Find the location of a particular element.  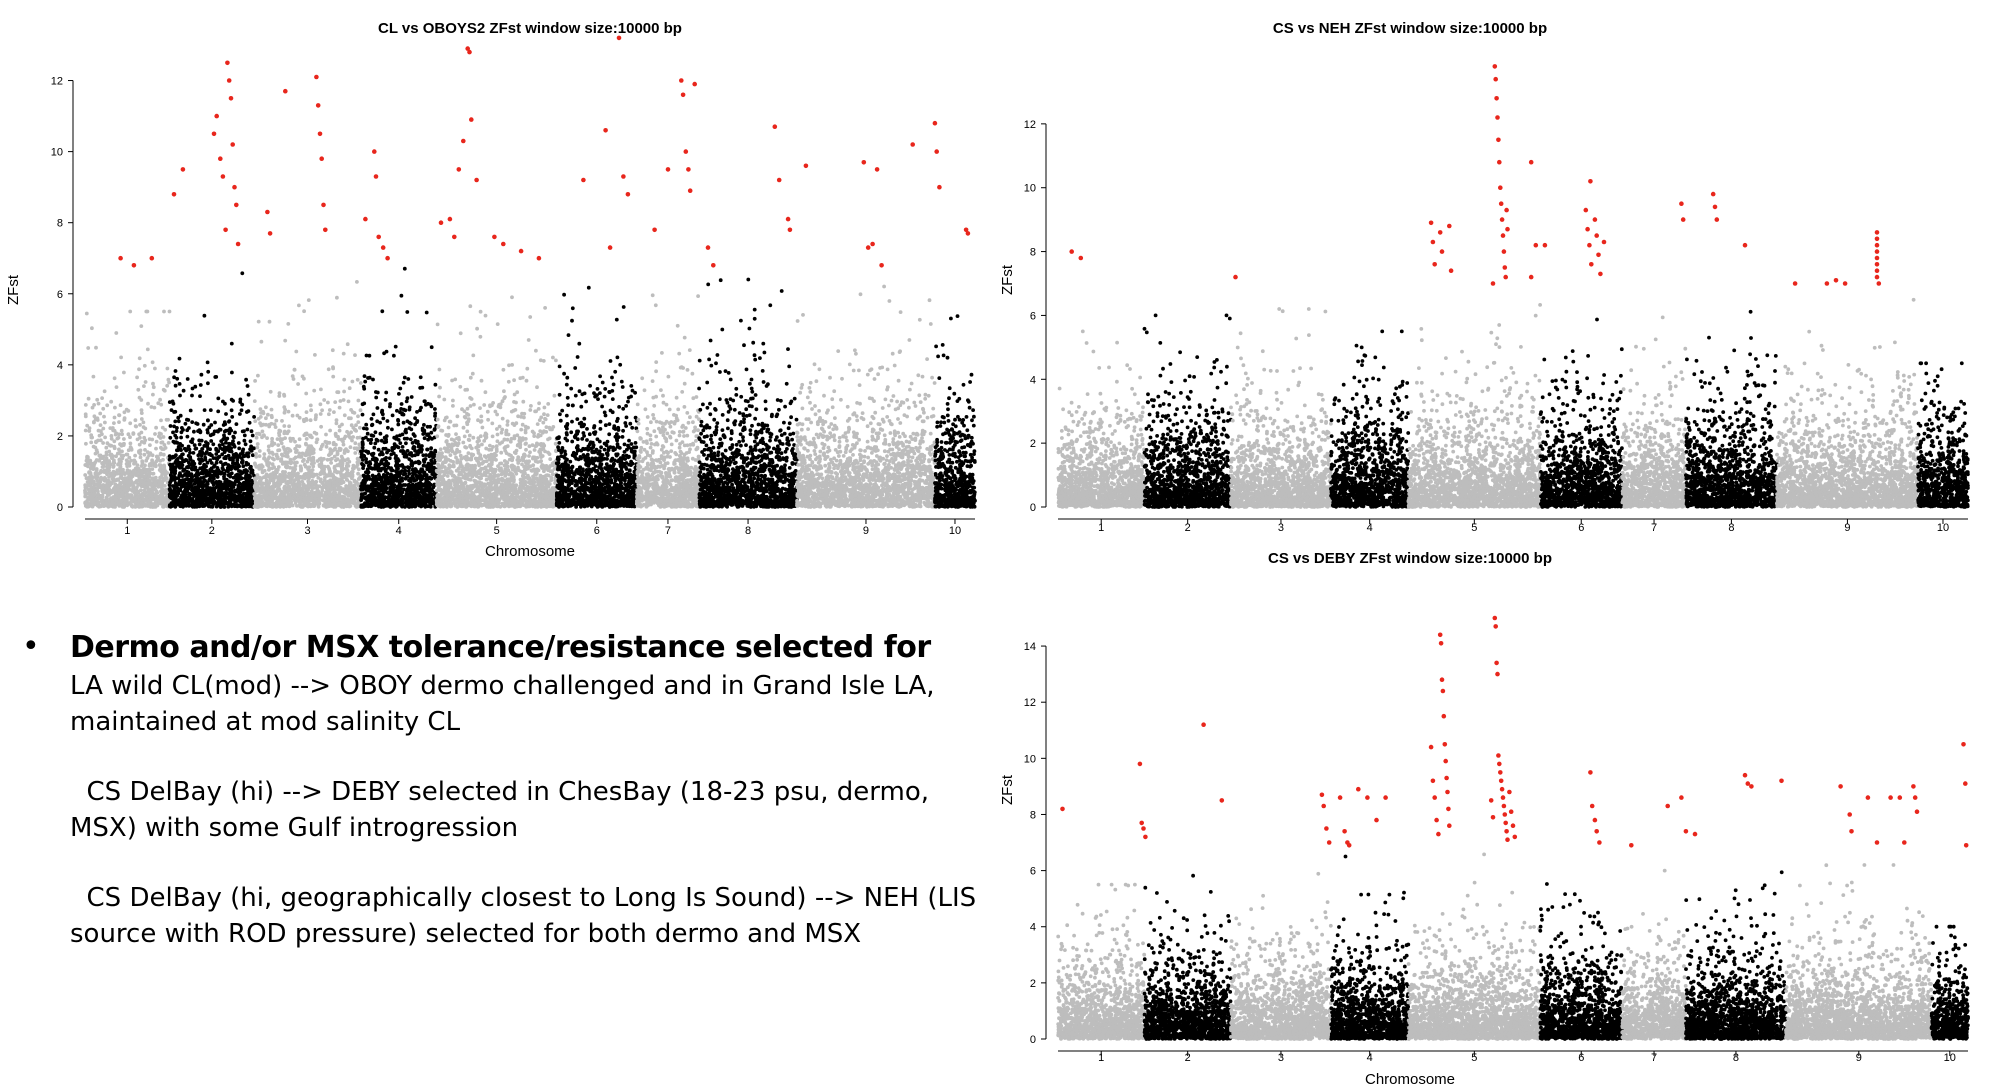

y-tick-label: 0 is located at coordinates (60, 508).